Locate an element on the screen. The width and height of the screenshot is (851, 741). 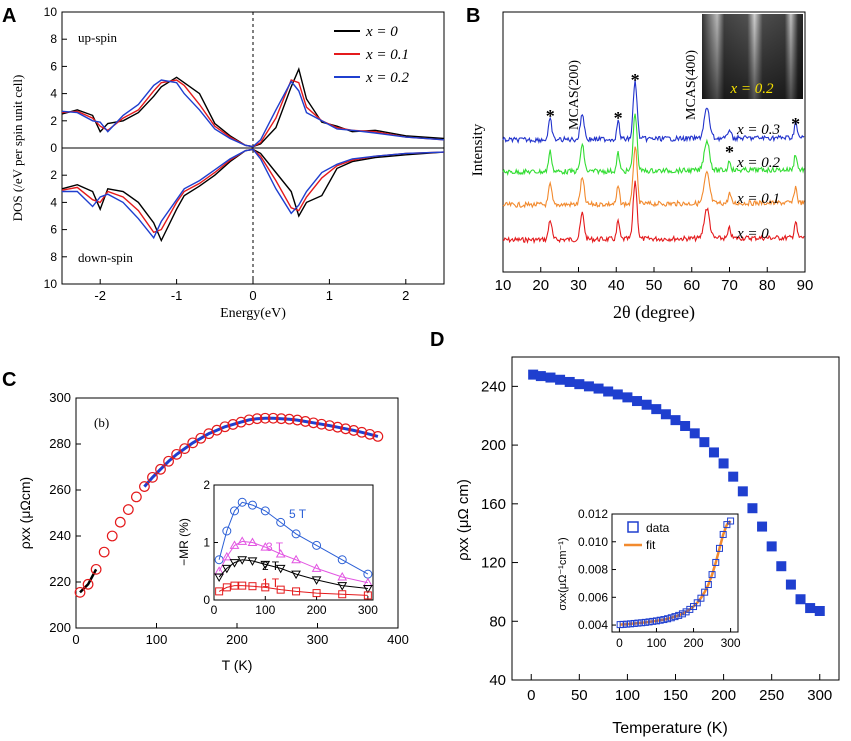
d-inset-legend-data-swatch is located at coordinates (633, 527).